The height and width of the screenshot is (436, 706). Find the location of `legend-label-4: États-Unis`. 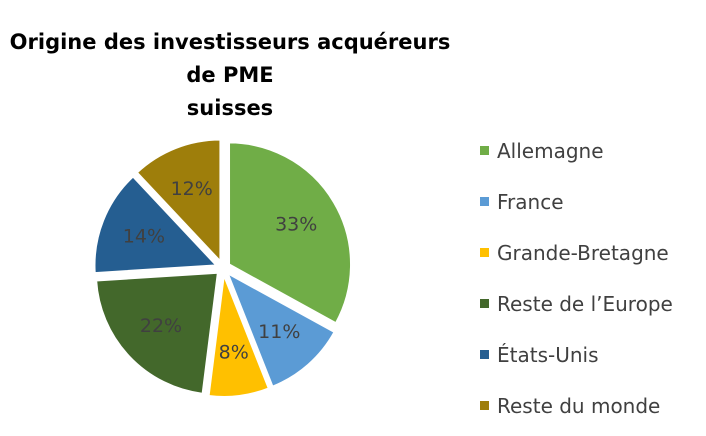

legend-label-4: États-Unis is located at coordinates (548, 354).